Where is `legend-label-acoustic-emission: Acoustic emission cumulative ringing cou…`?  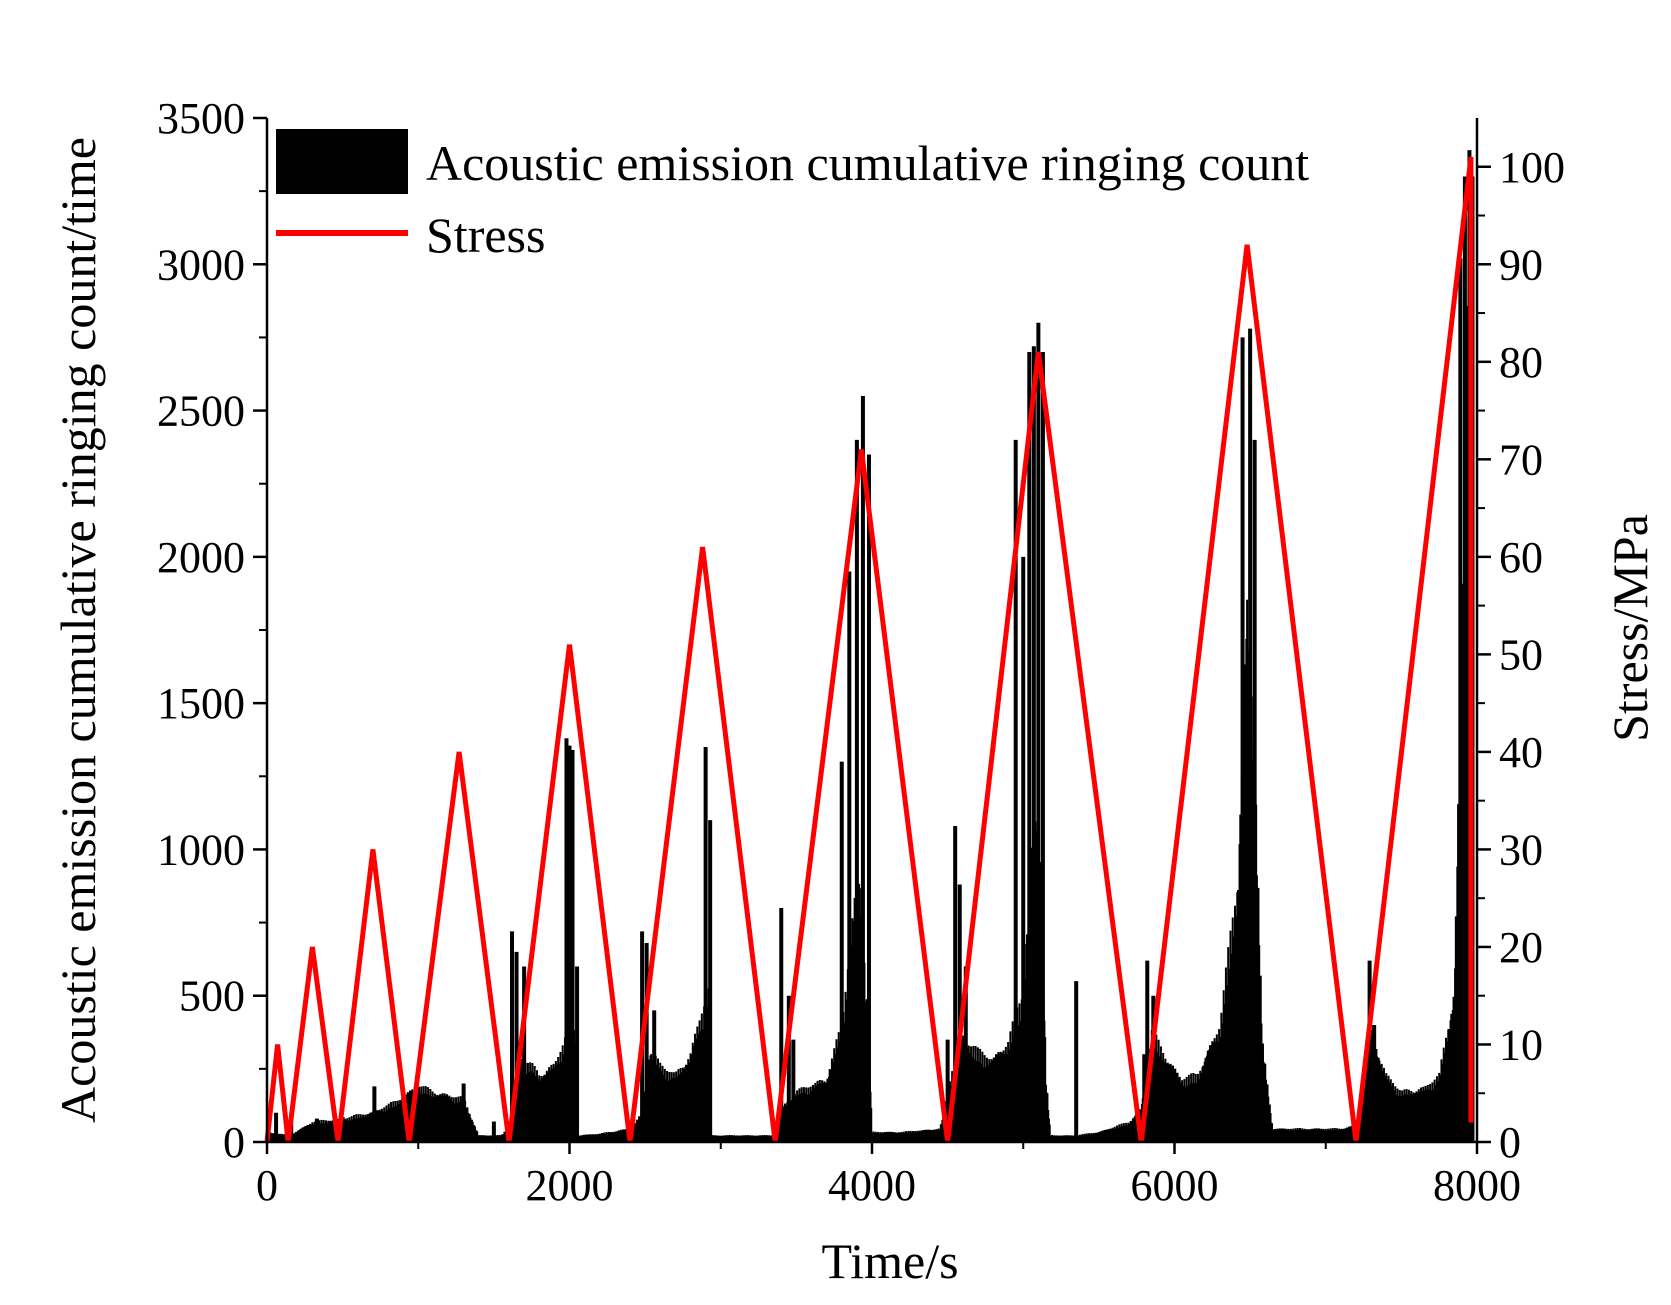
legend-label-acoustic-emission: Acoustic emission cumulative ringing cou… is located at coordinates (867, 163).